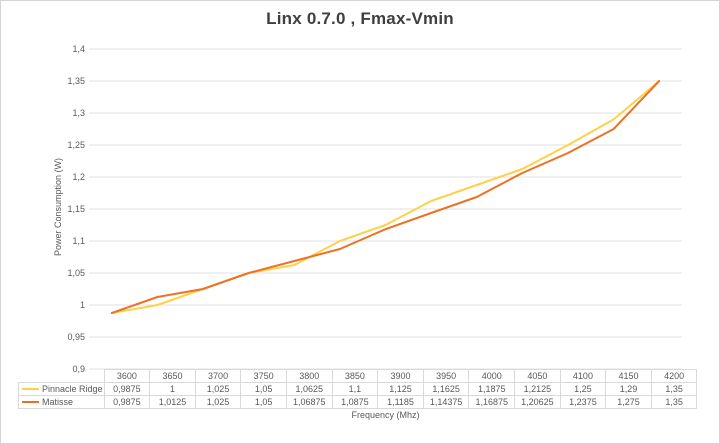  What do you see at coordinates (76, 273) in the screenshot?
I see `y-tick-label: 1,05` at bounding box center [76, 273].